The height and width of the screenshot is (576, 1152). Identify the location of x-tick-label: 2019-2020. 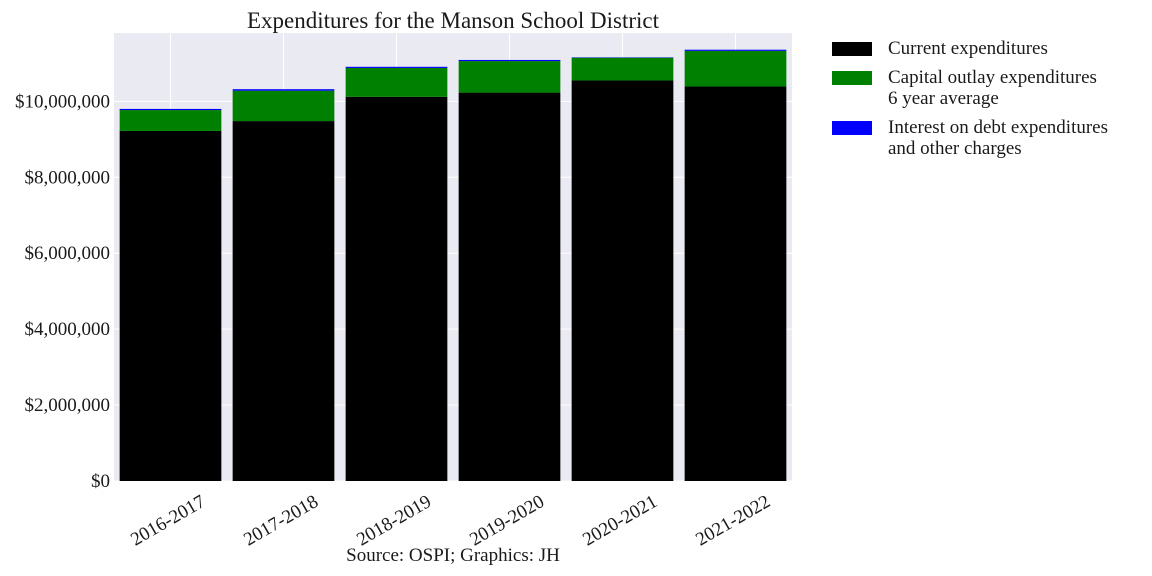
(507, 520).